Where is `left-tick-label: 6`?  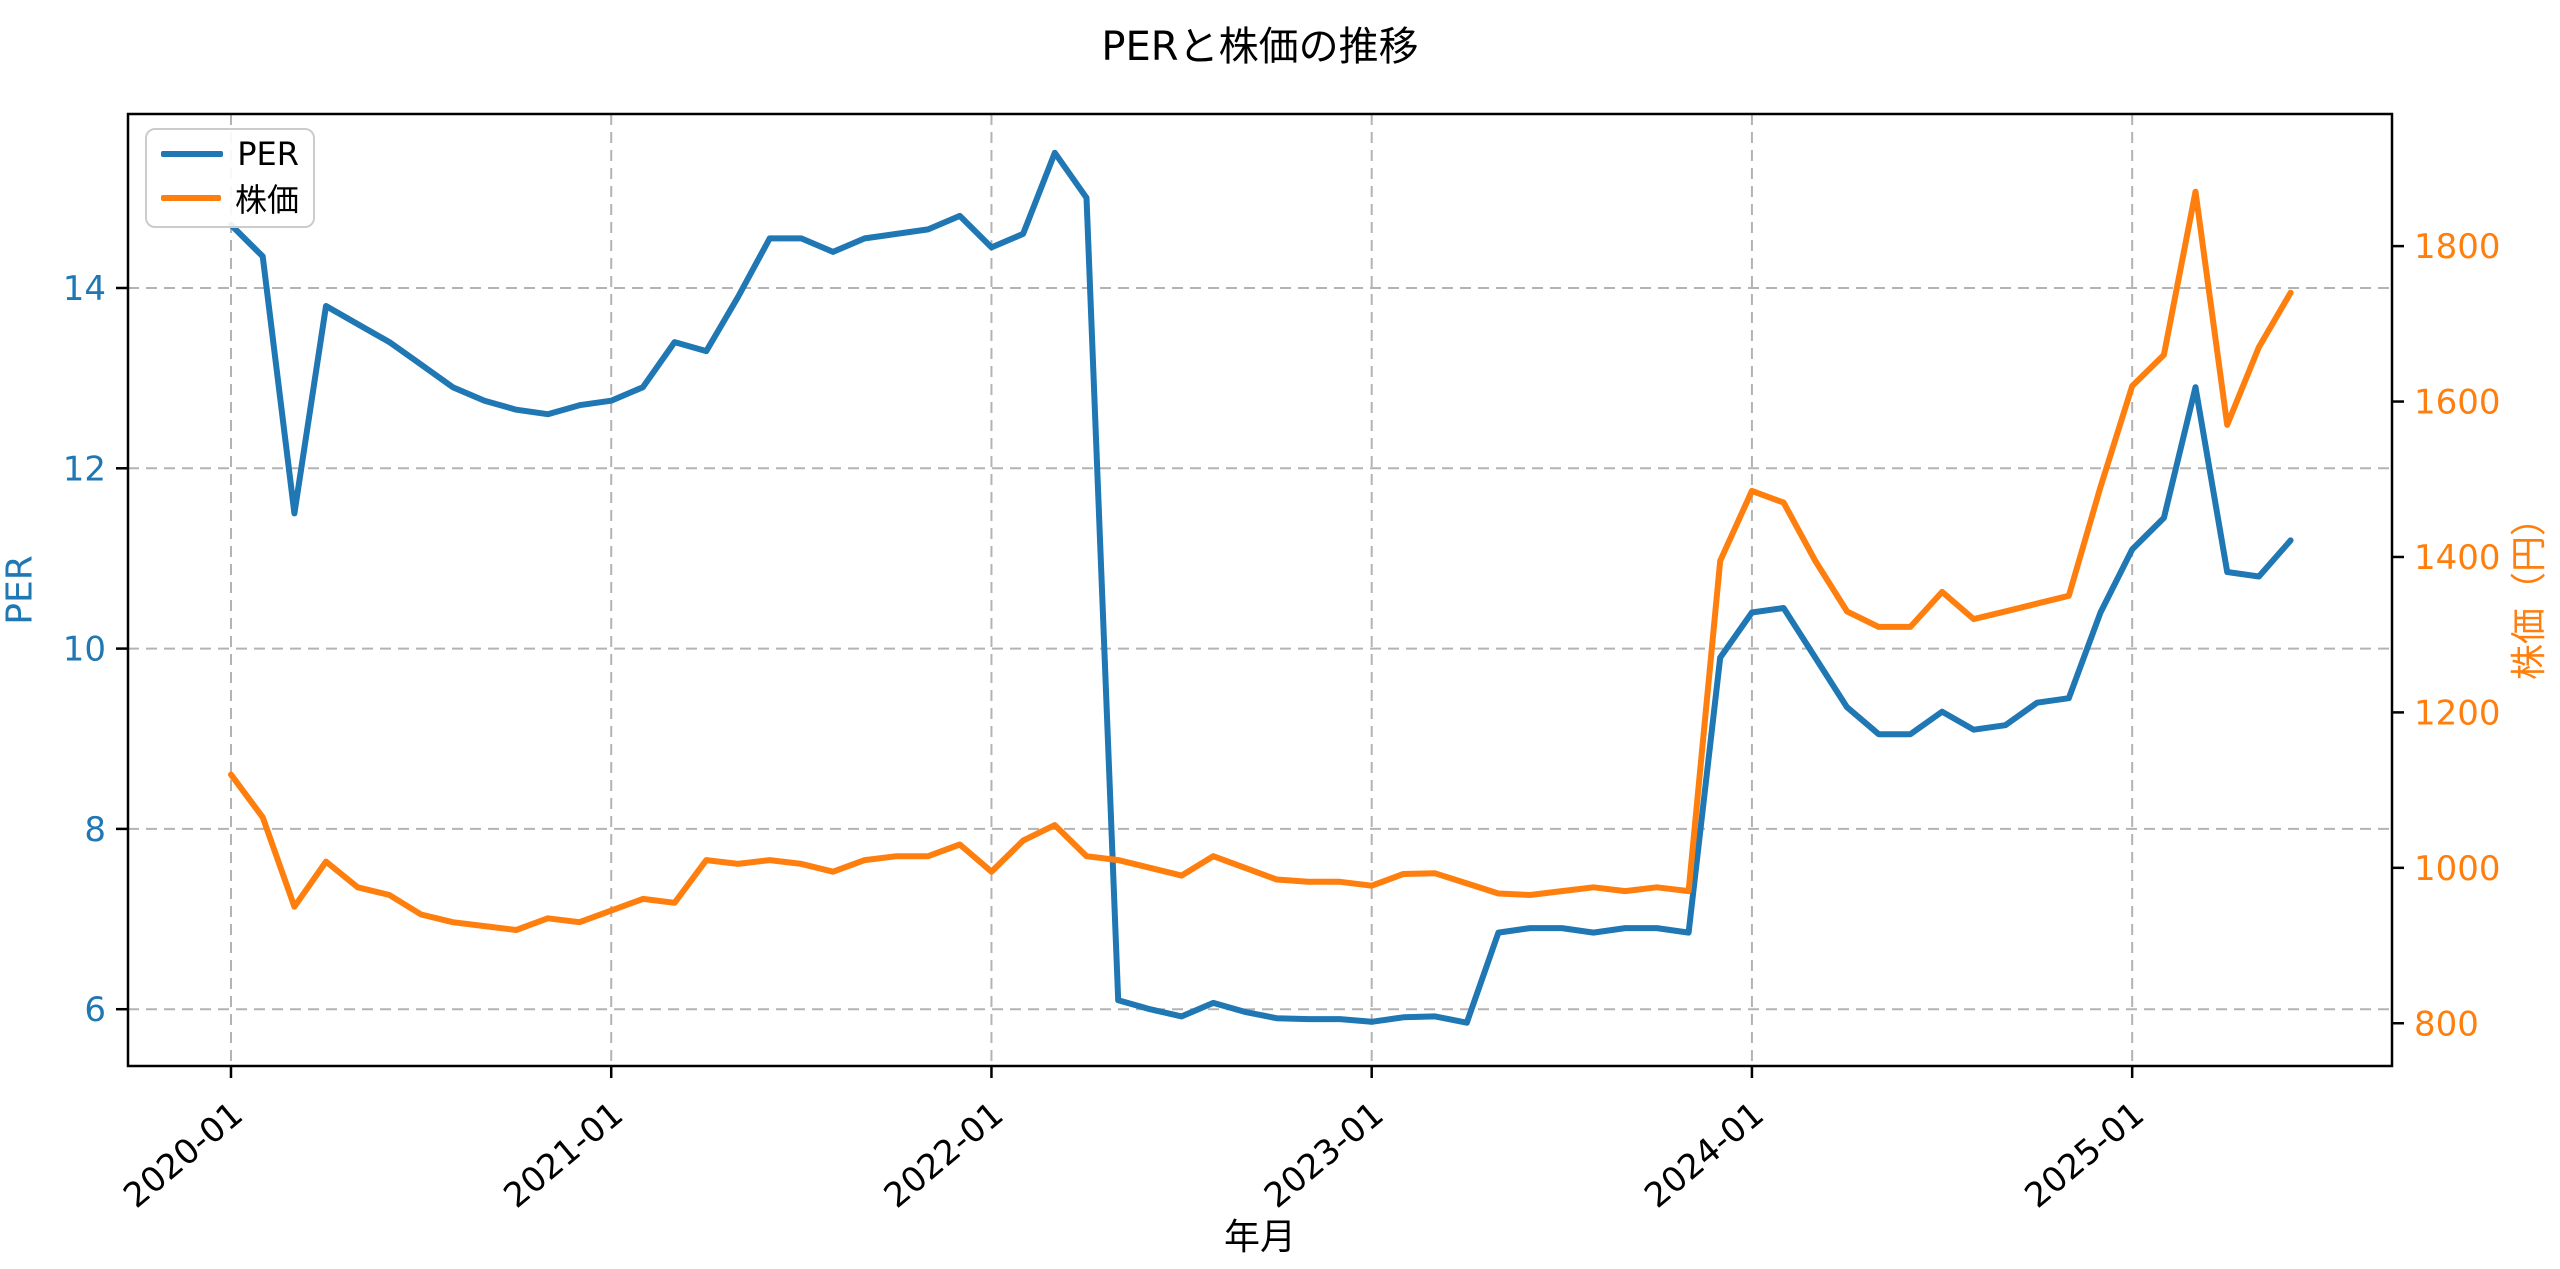 left-tick-label: 6 is located at coordinates (95, 1010).